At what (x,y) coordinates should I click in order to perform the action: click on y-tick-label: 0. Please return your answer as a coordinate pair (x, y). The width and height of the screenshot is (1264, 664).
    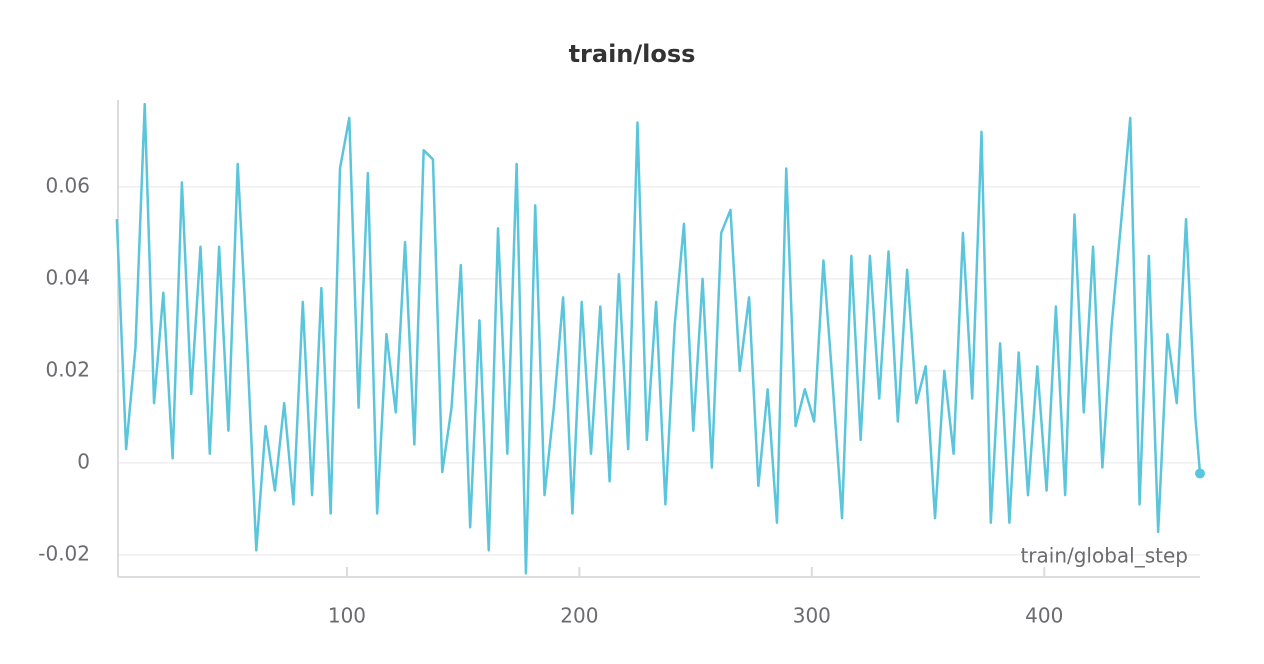
    Looking at the image, I should click on (83, 461).